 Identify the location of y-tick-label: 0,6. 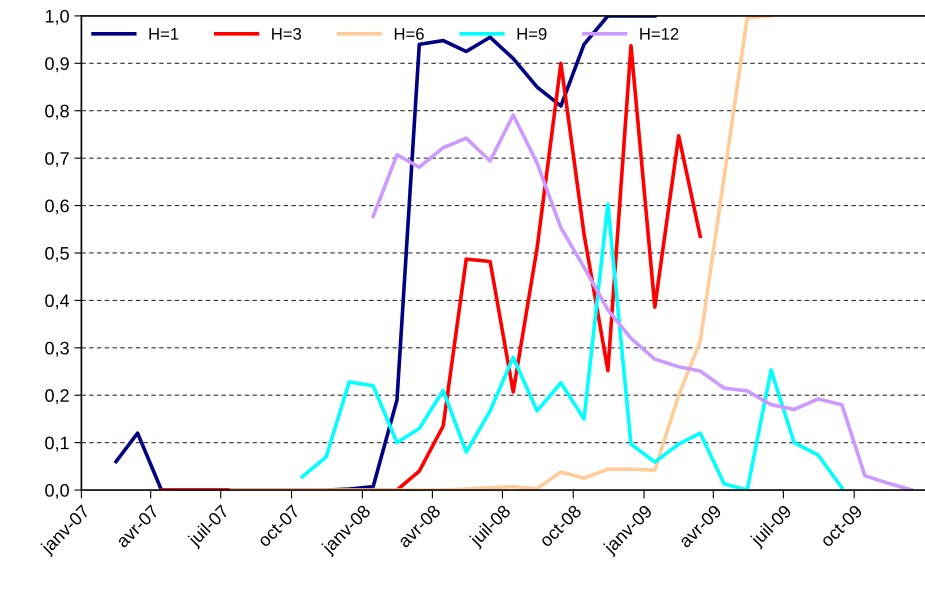
(57, 206).